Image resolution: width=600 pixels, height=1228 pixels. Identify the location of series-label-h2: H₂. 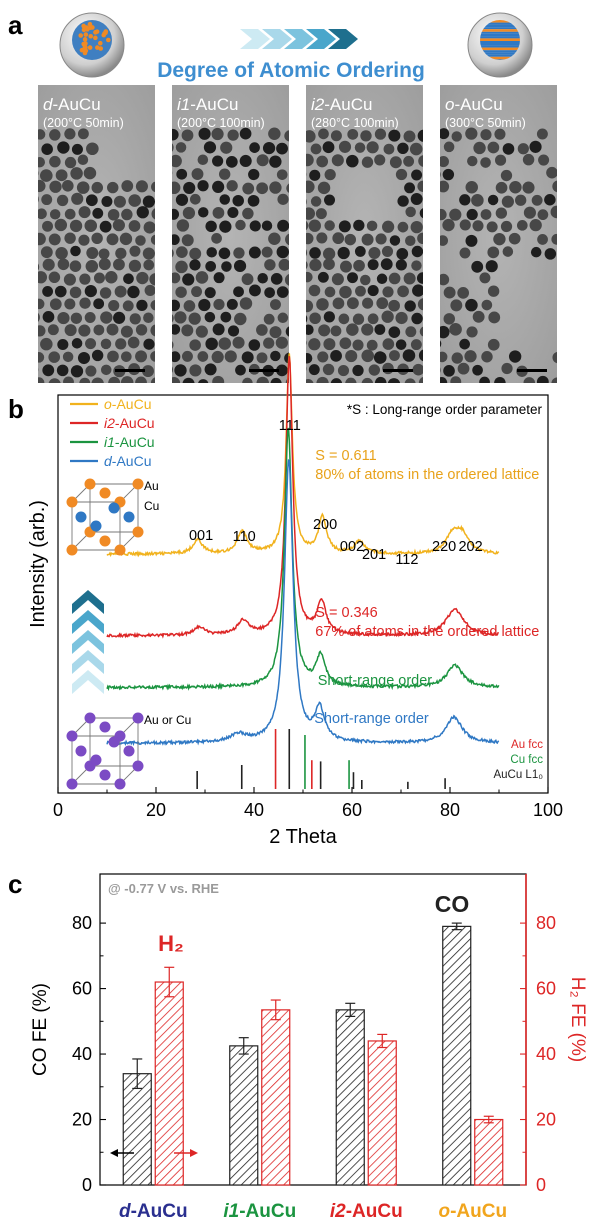
(171, 943).